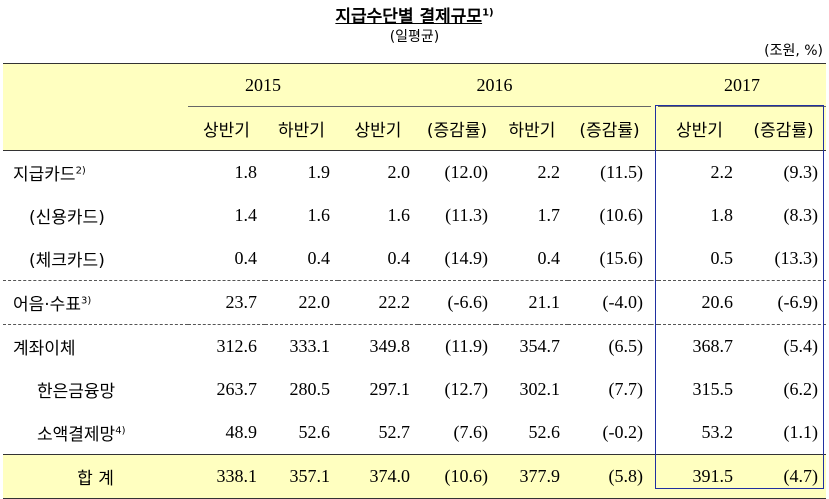 The image size is (829, 499). Describe the element at coordinates (390, 389) in the screenshot. I see `value-cell: 297.1` at that location.